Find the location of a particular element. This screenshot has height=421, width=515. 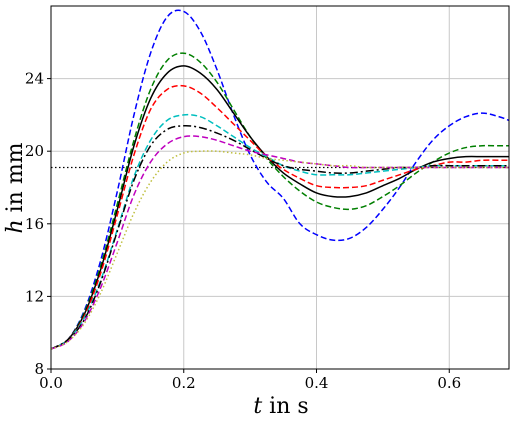

x-axis-label-text: in s is located at coordinates (285, 406).